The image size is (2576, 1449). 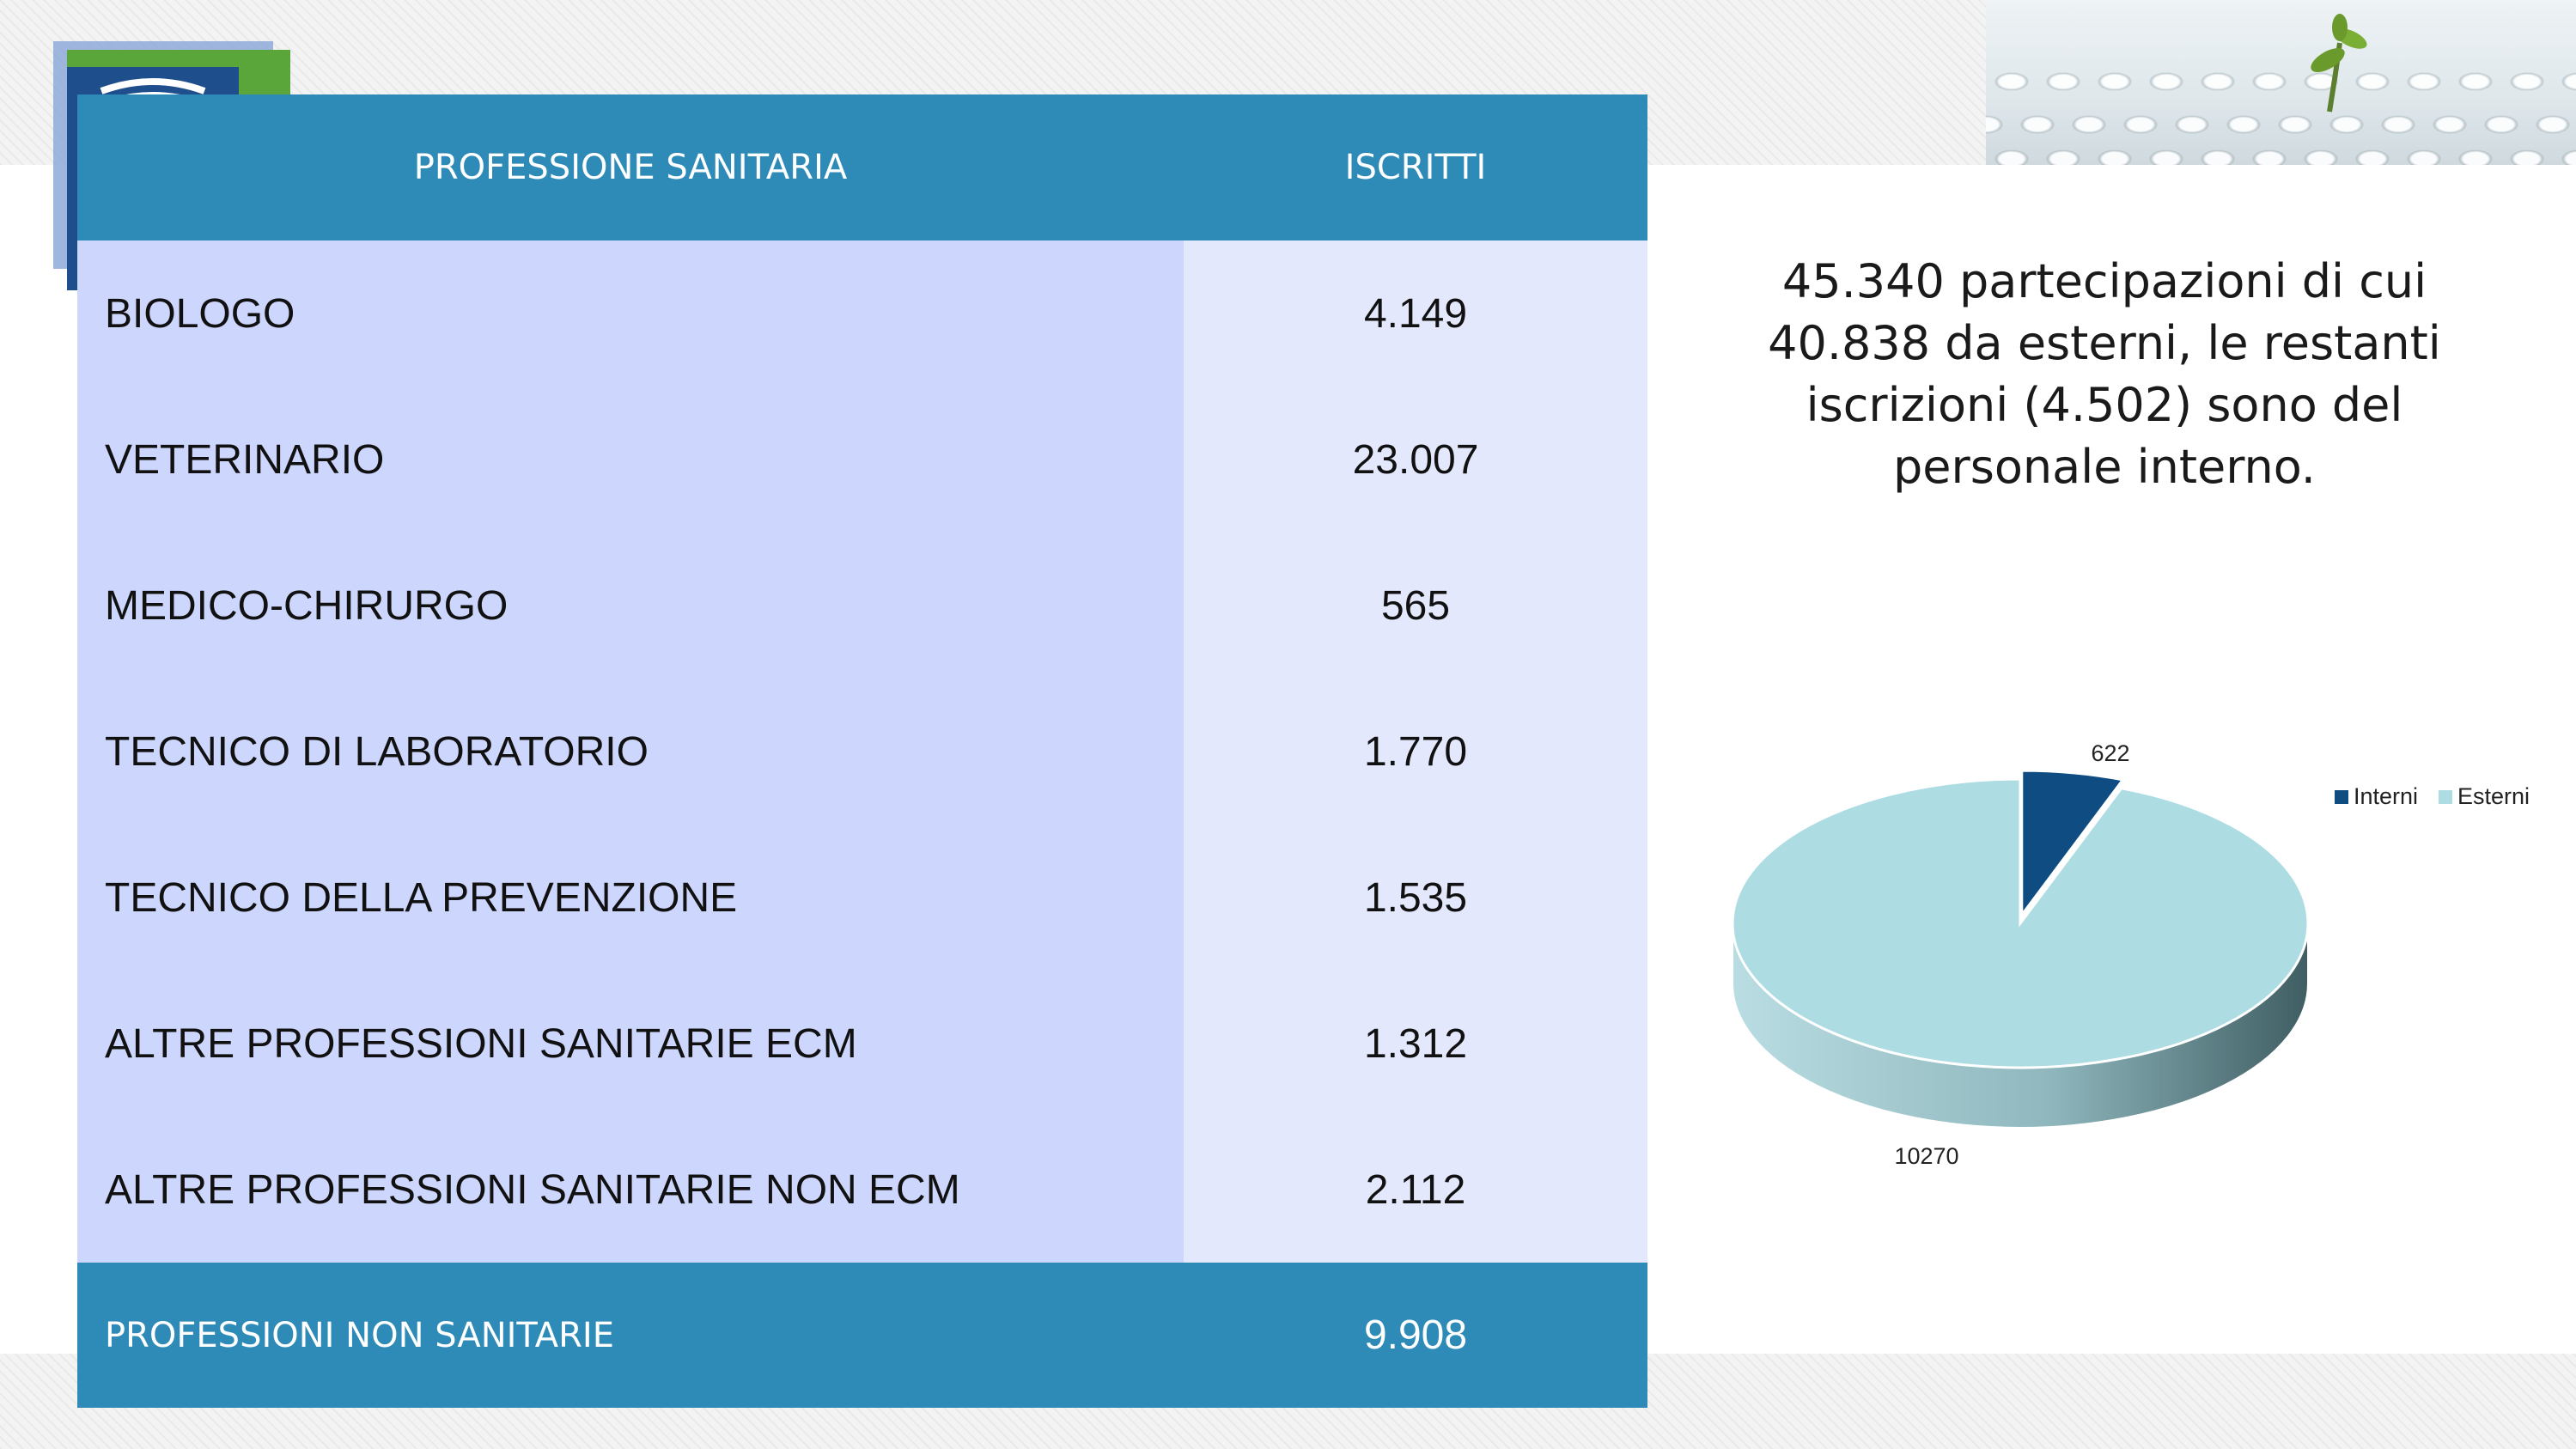 What do you see at coordinates (630, 752) in the screenshot?
I see `profession-cell: TECNICO DI LABORATORIO` at bounding box center [630, 752].